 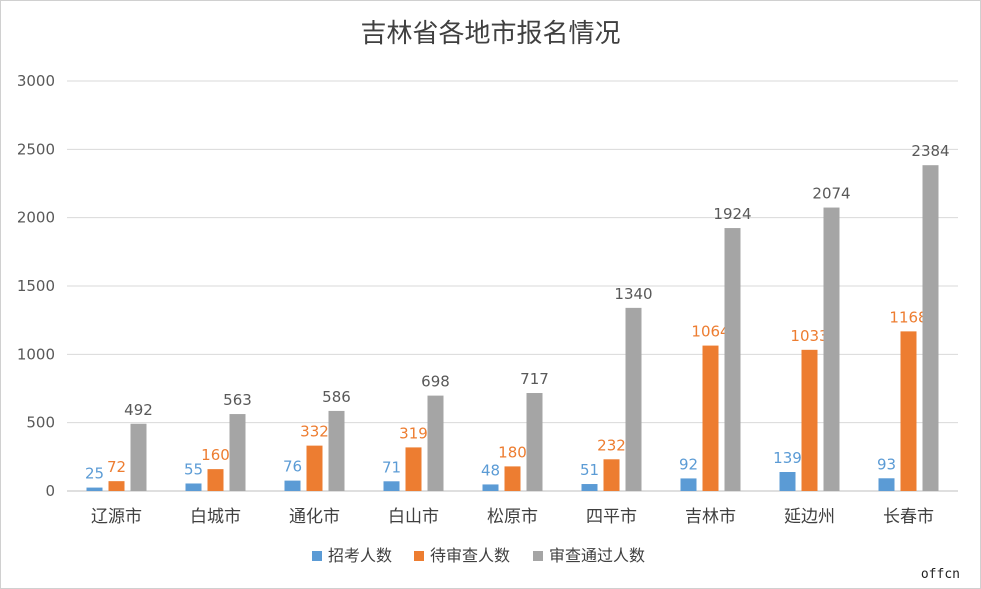 What do you see at coordinates (831, 194) in the screenshot?
I see `data-label: 2074` at bounding box center [831, 194].